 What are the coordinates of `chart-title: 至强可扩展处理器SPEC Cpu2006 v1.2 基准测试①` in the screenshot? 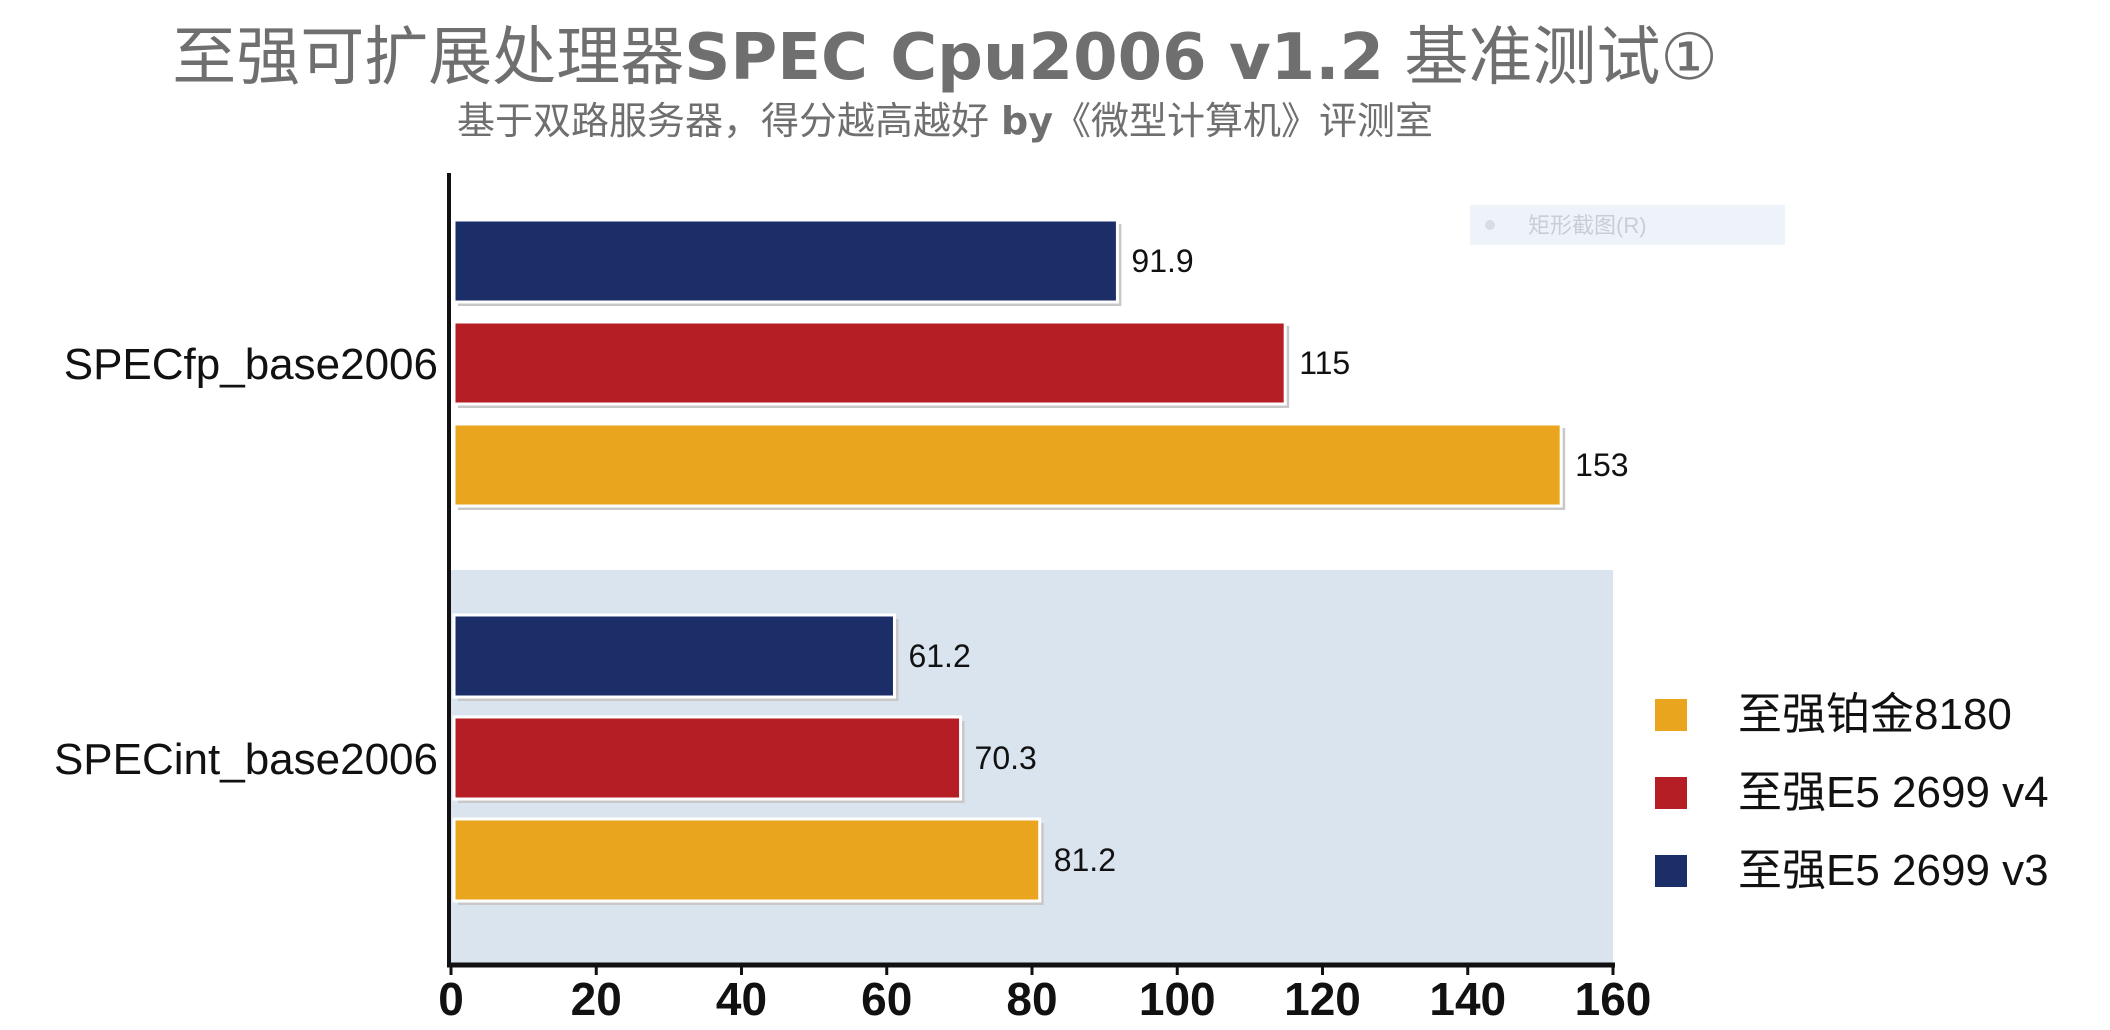 It's located at (945, 52).